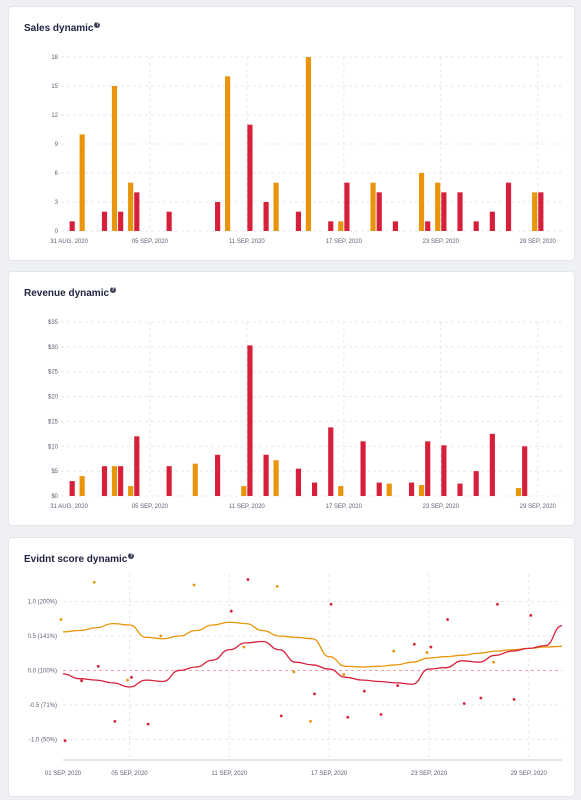 The image size is (581, 800). I want to click on y-tick-label: $0, so click(54, 497).